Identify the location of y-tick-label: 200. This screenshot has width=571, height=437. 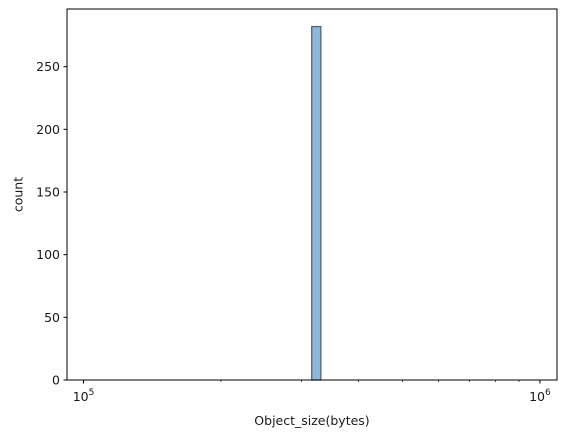
(48, 129).